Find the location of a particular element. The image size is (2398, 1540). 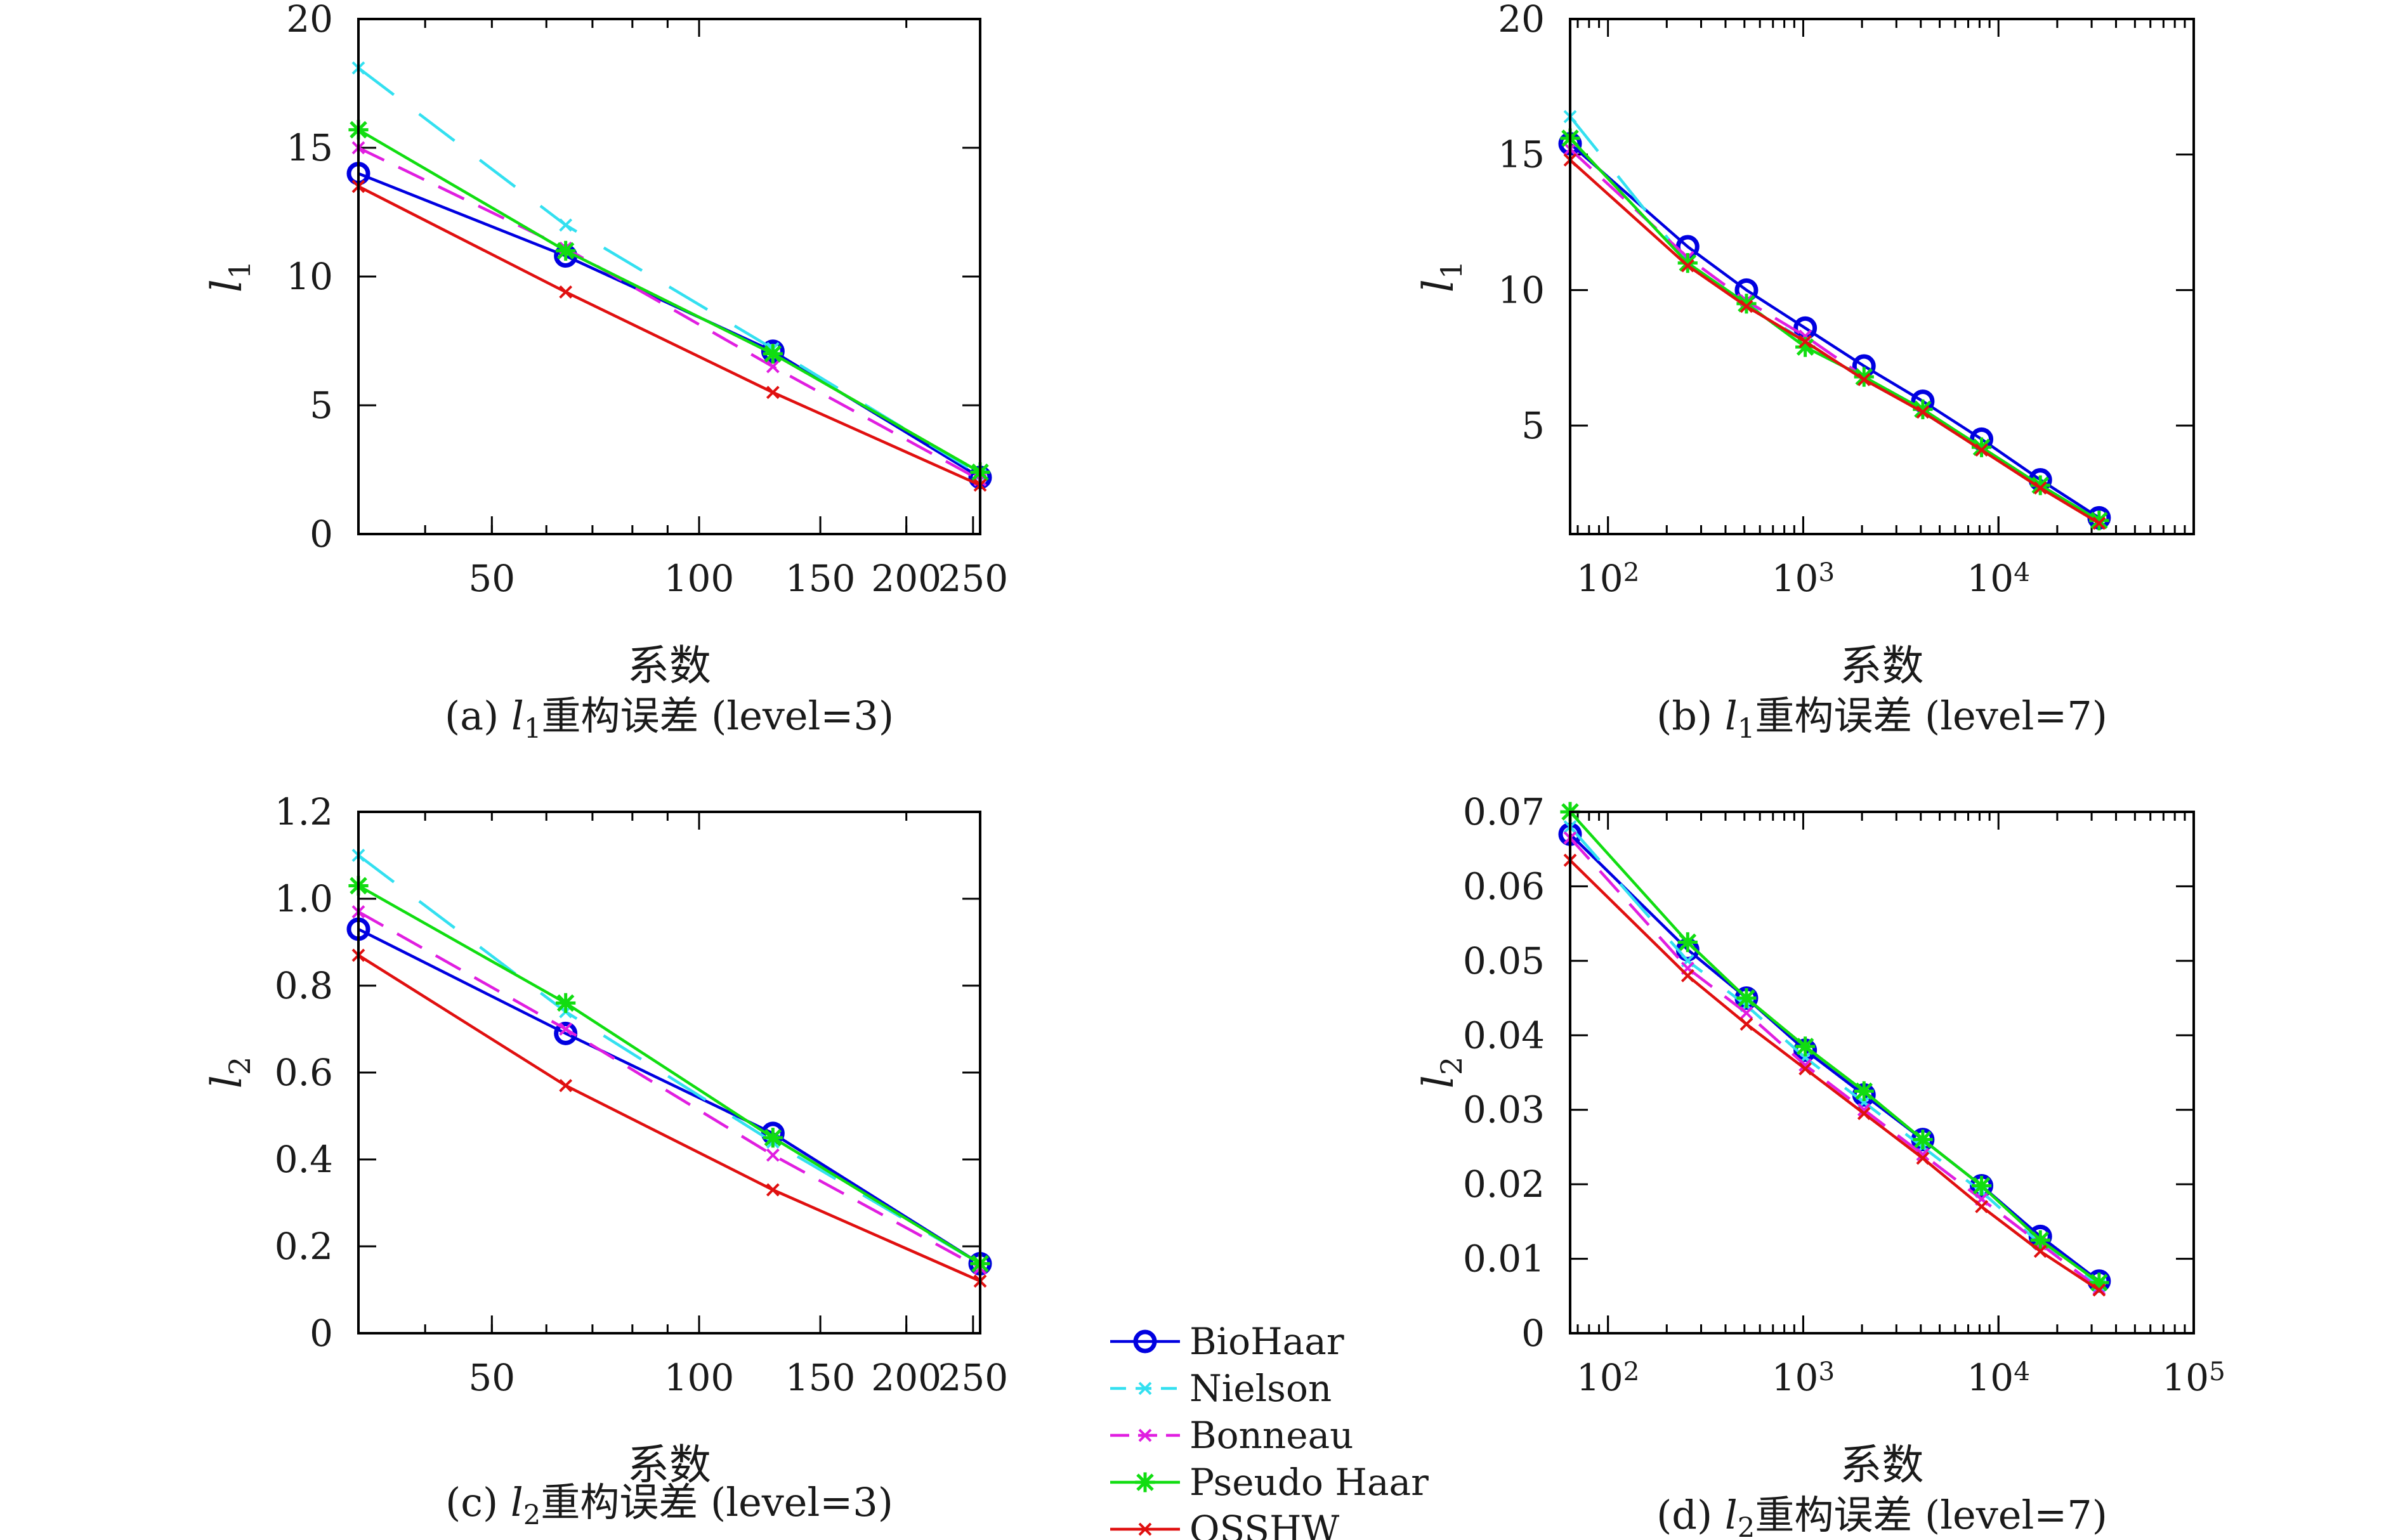

y-tick-label: 0.02 is located at coordinates (1504, 1184).